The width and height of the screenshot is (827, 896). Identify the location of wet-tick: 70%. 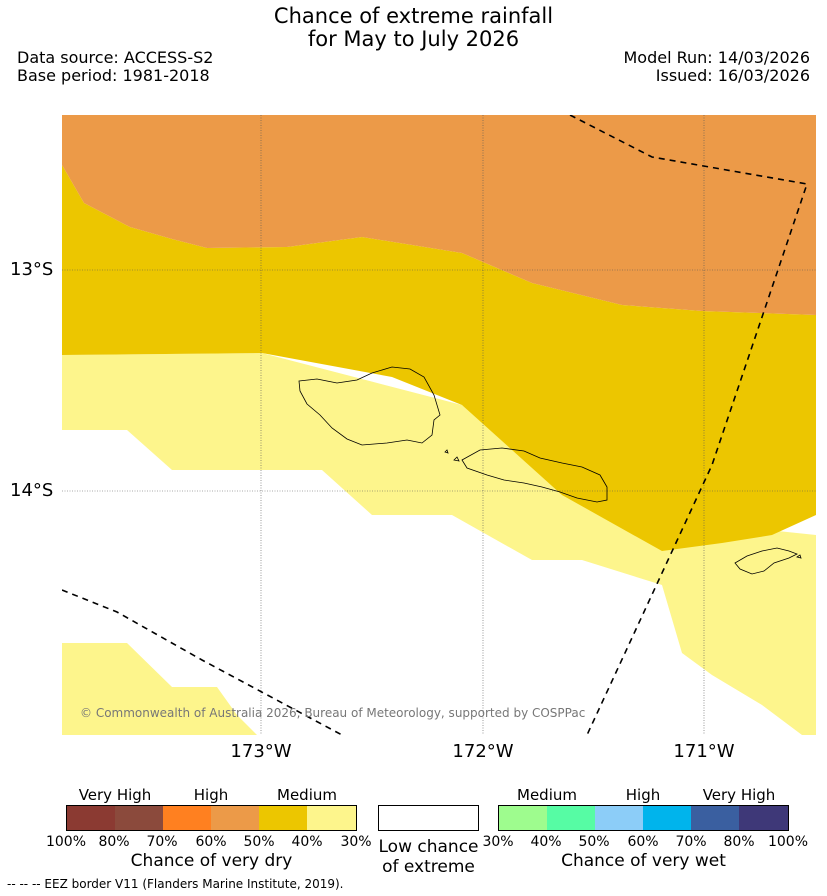
(691, 842).